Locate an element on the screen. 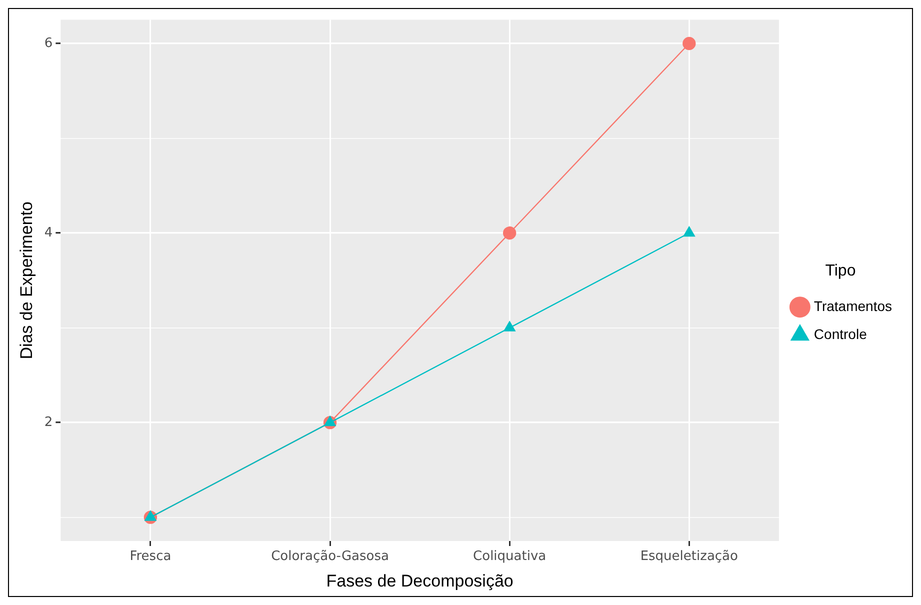 The height and width of the screenshot is (605, 921). y-tick-label: 6 is located at coordinates (48, 43).